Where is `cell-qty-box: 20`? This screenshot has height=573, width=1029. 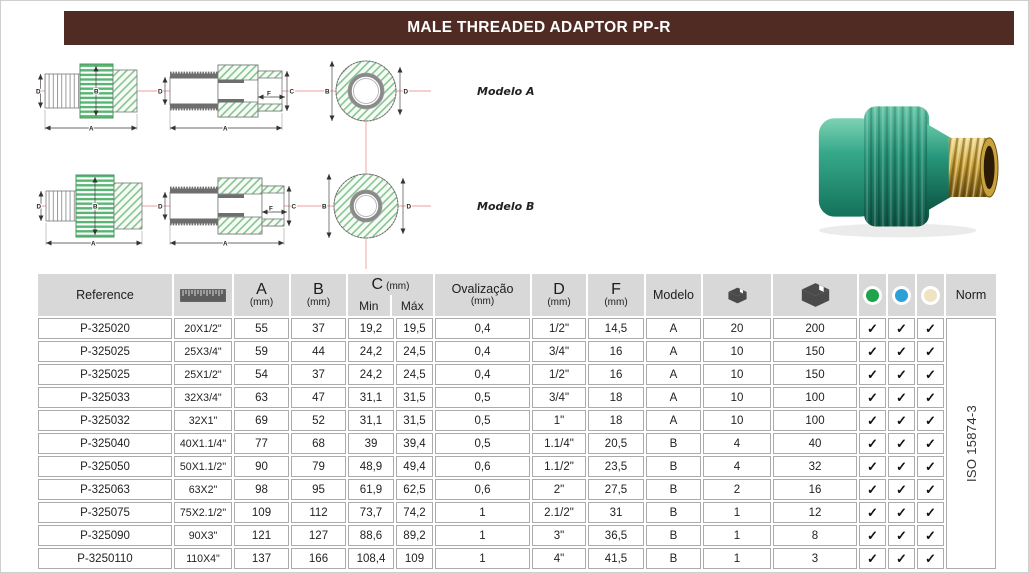
cell-qty-box: 20 is located at coordinates (737, 328).